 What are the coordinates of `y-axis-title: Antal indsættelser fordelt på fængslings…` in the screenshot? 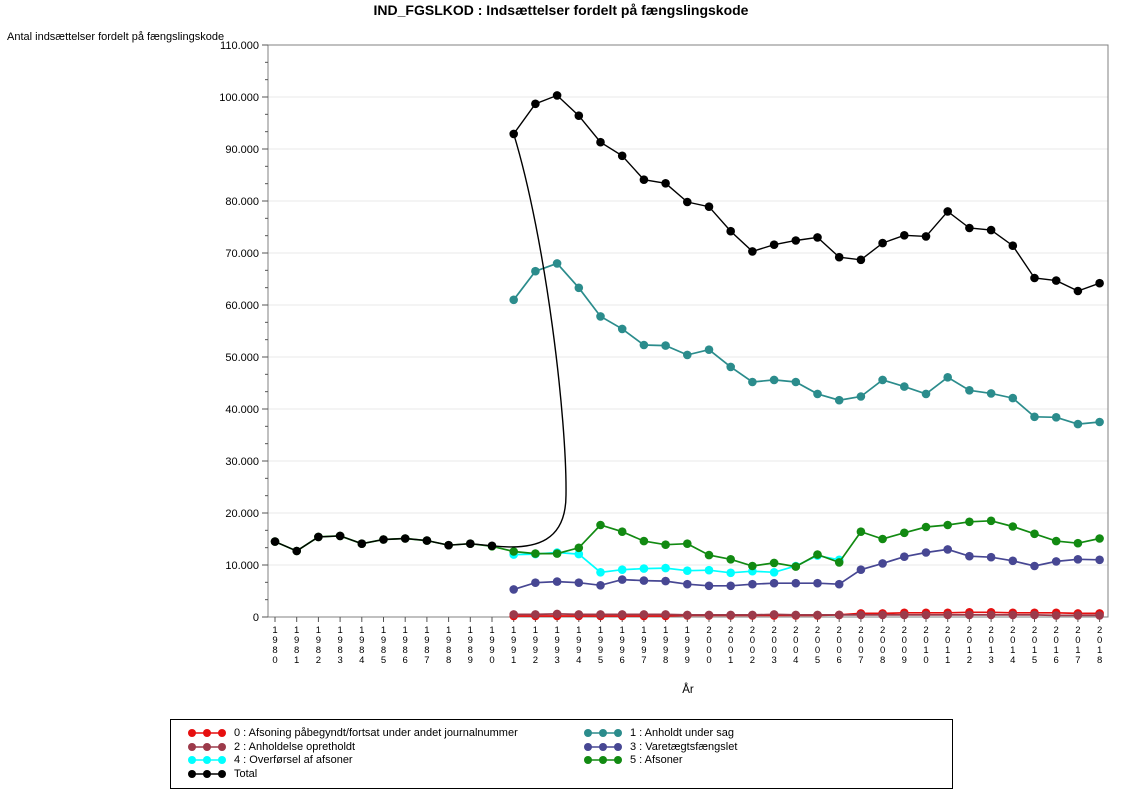 It's located at (116, 37).